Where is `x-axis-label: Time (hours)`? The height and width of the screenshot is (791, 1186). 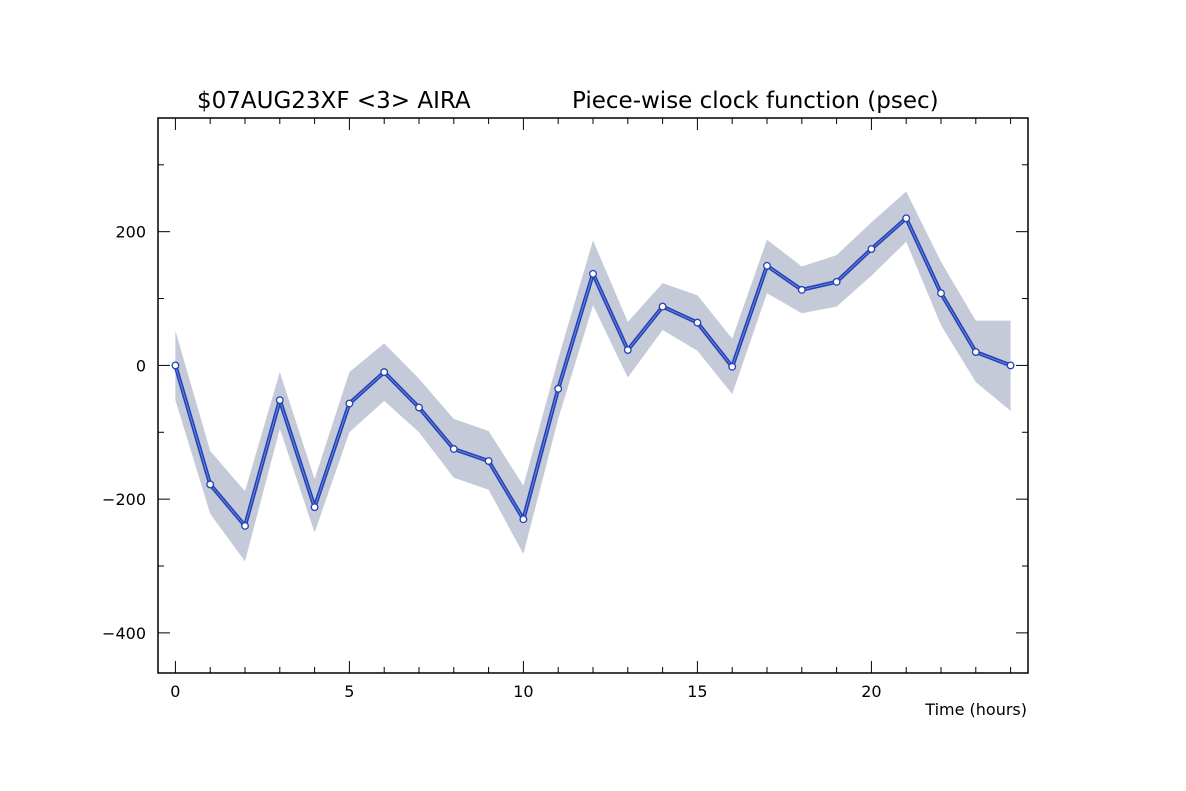
x-axis-label: Time (hours) is located at coordinates (975, 709).